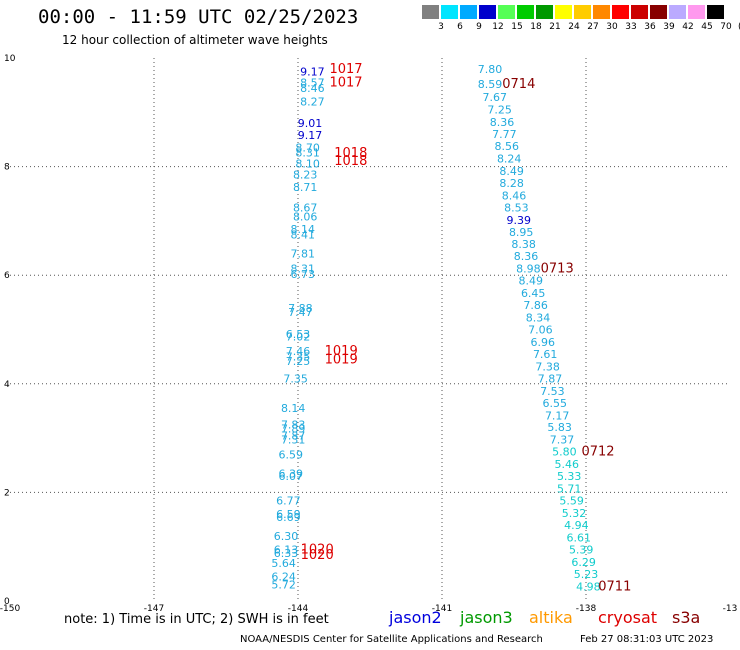  What do you see at coordinates (579, 537) in the screenshot?
I see `wave-height-label: 6.61` at bounding box center [579, 537].